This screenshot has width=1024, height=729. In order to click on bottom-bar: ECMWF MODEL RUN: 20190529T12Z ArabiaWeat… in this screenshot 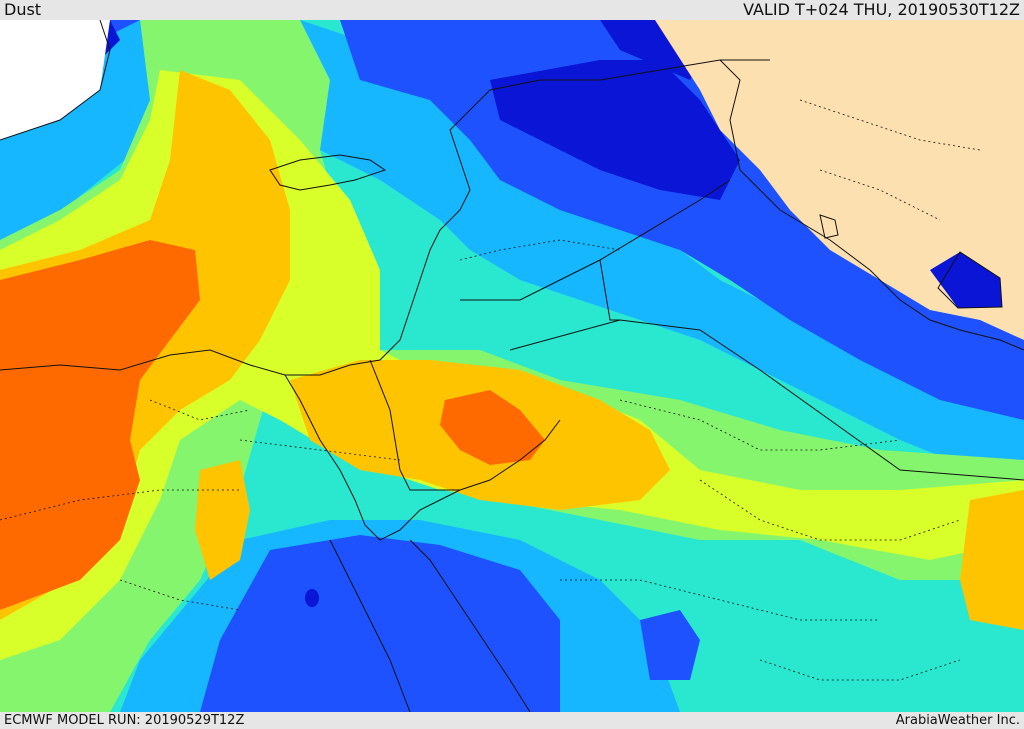, I will do `click(512, 720)`.